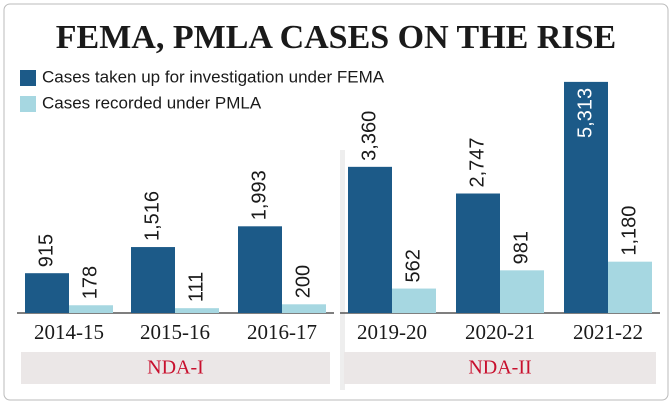 The width and height of the screenshot is (672, 404). Describe the element at coordinates (629, 231) in the screenshot. I see `value-label: 1,180` at that location.